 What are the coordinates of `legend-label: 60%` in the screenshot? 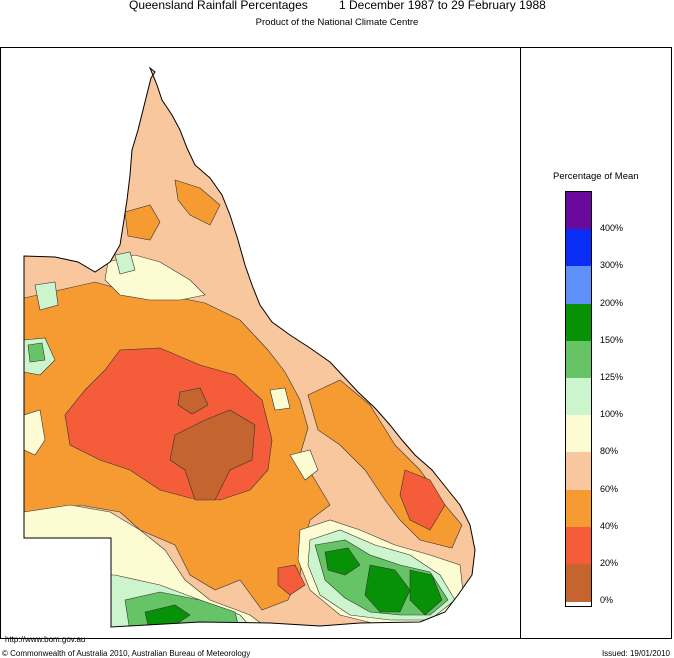 It's located at (609, 488).